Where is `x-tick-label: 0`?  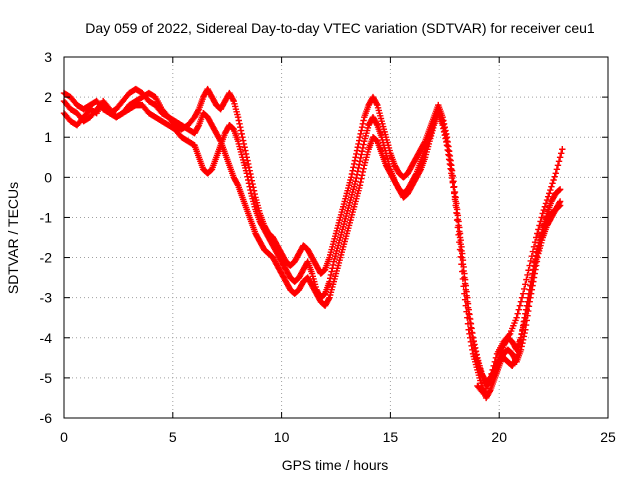 x-tick-label: 0 is located at coordinates (64, 437).